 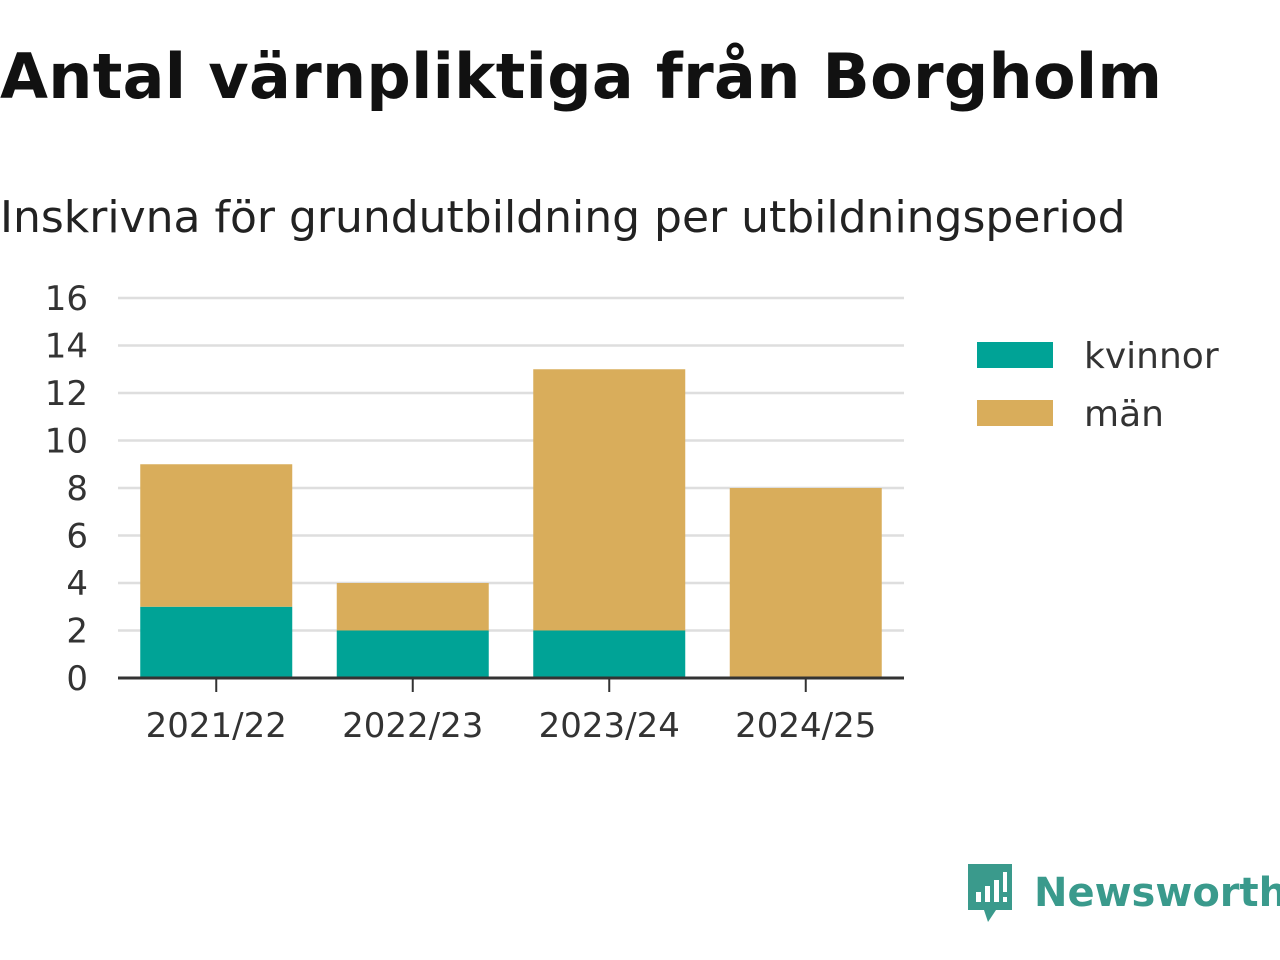 I want to click on y-tick-label: 2, so click(x=77, y=632).